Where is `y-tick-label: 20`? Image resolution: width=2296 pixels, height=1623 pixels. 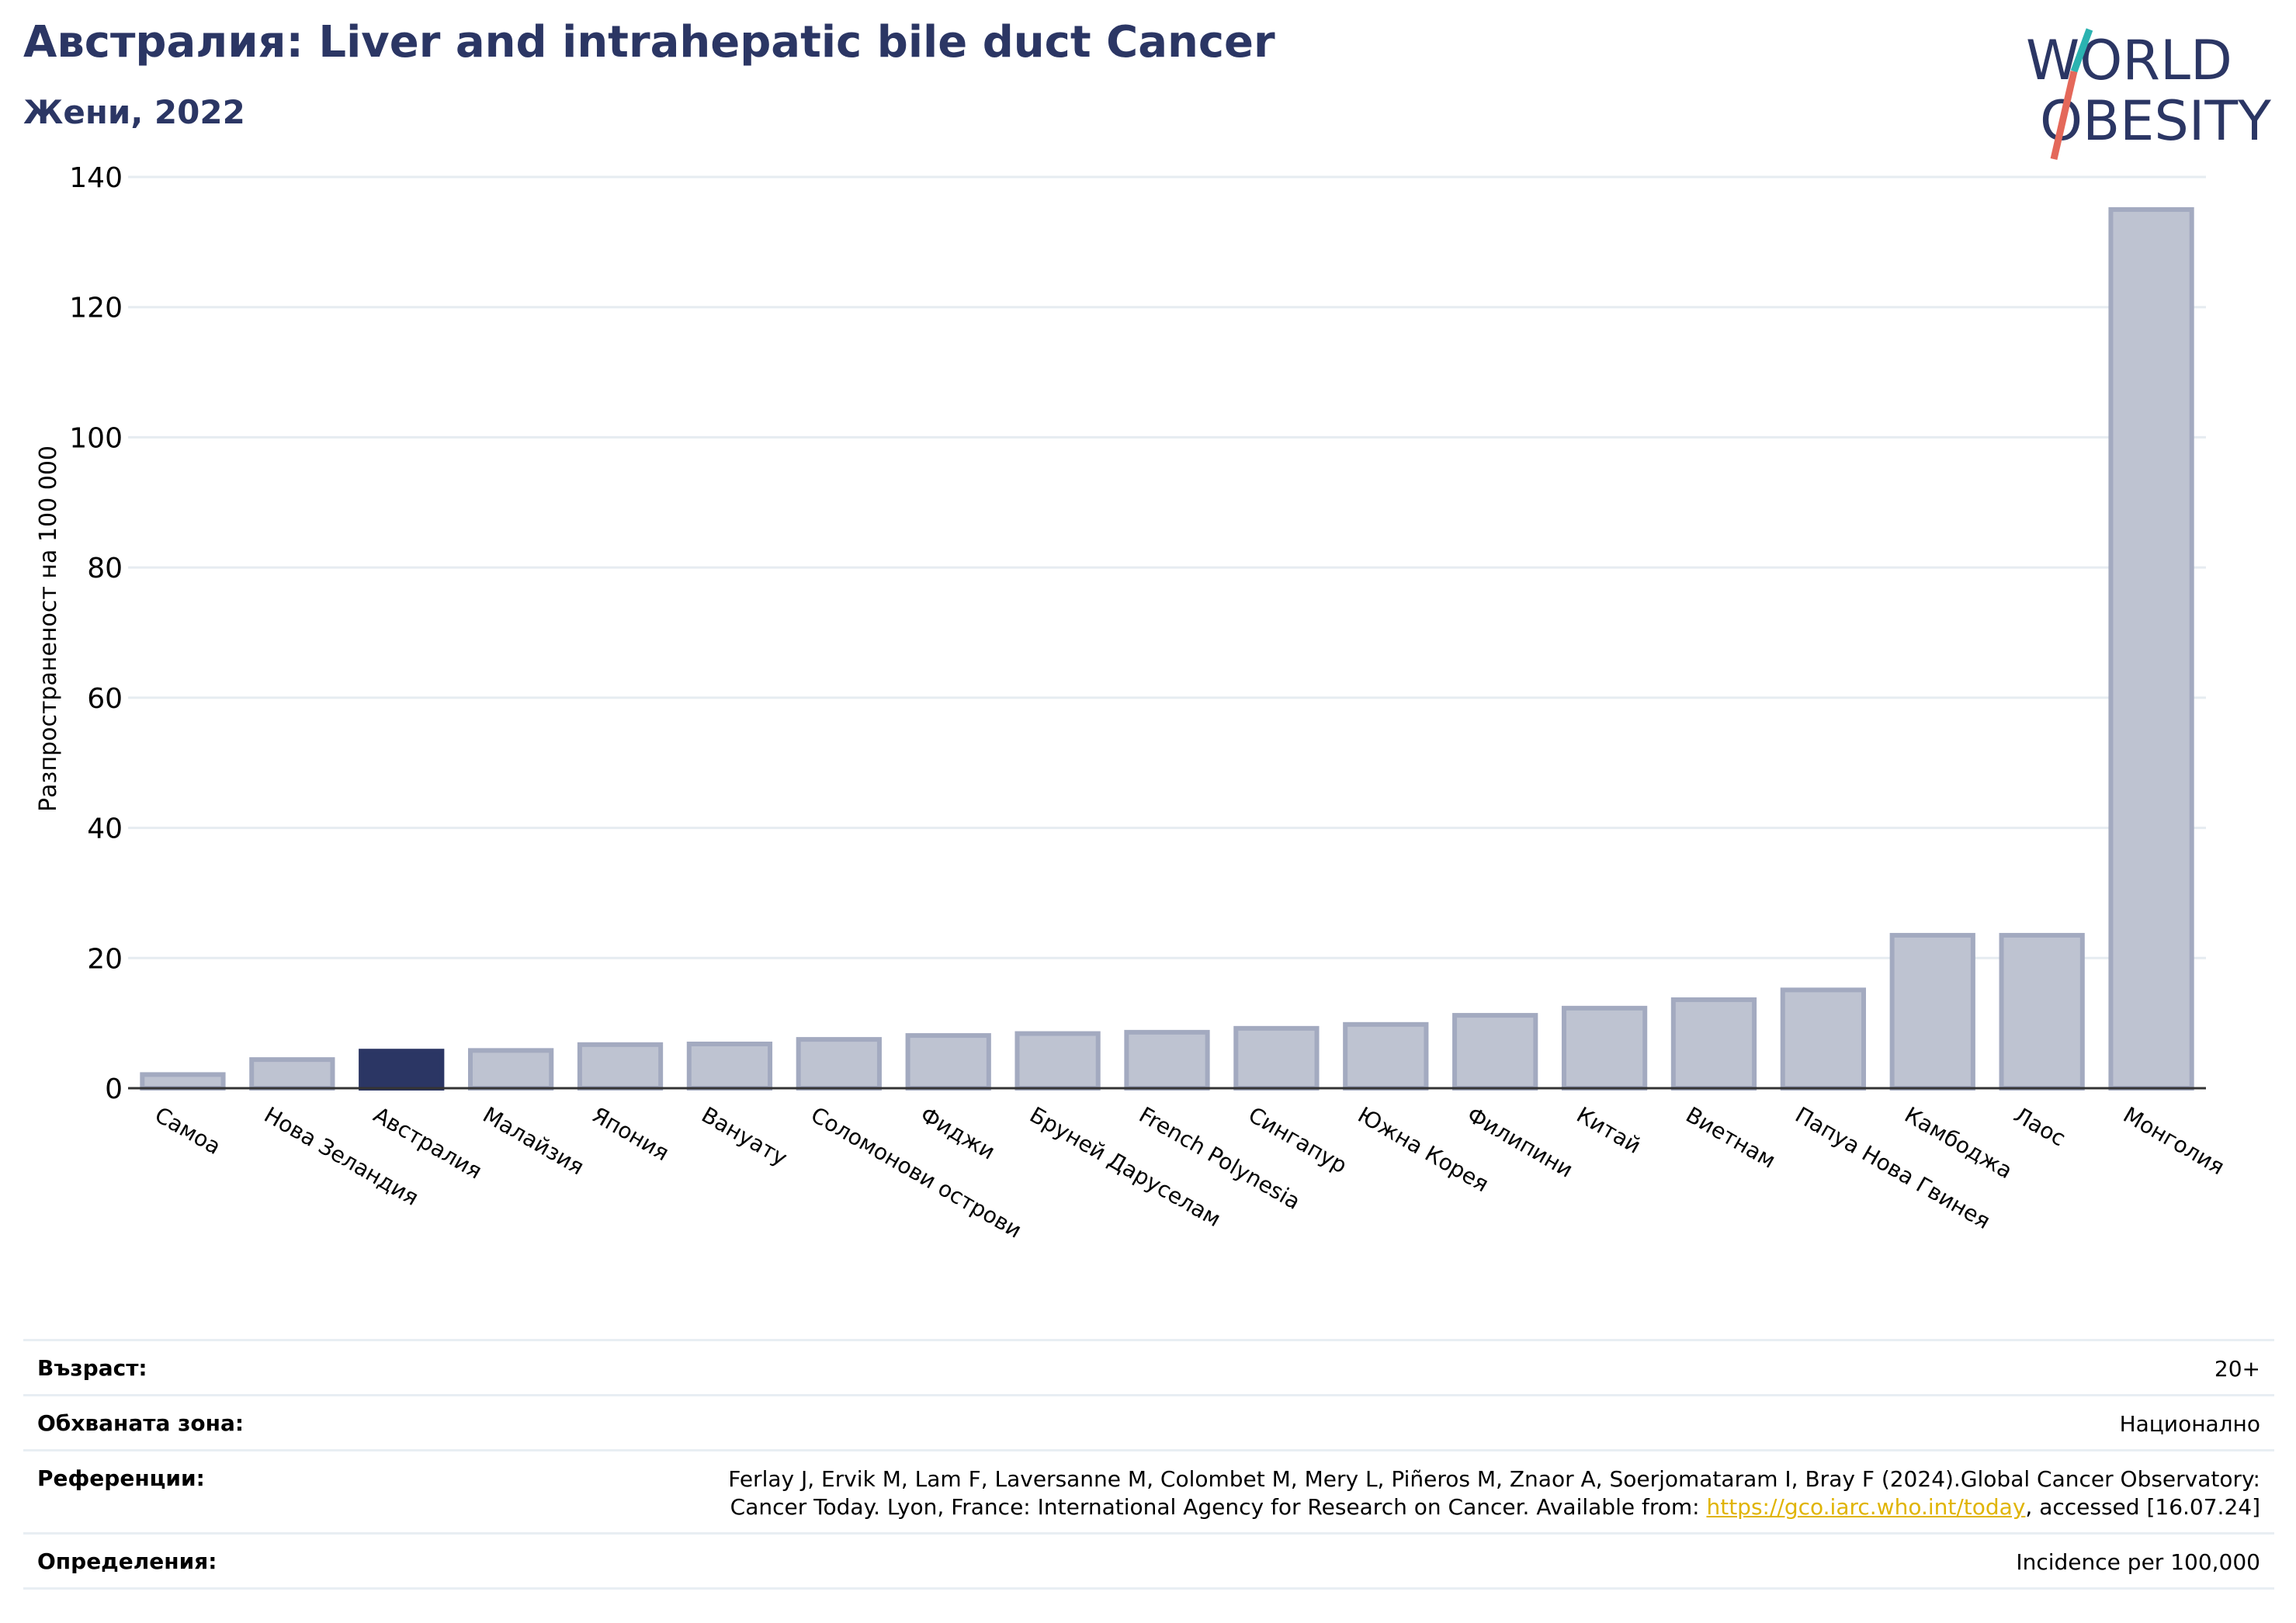
y-tick-label: 20 is located at coordinates (105, 959).